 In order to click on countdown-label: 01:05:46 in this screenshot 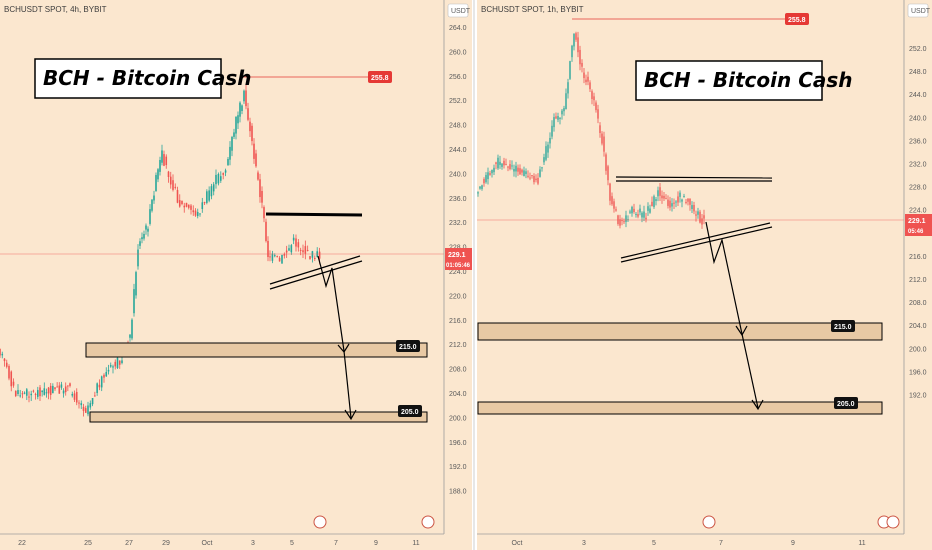, I will do `click(458, 266)`.